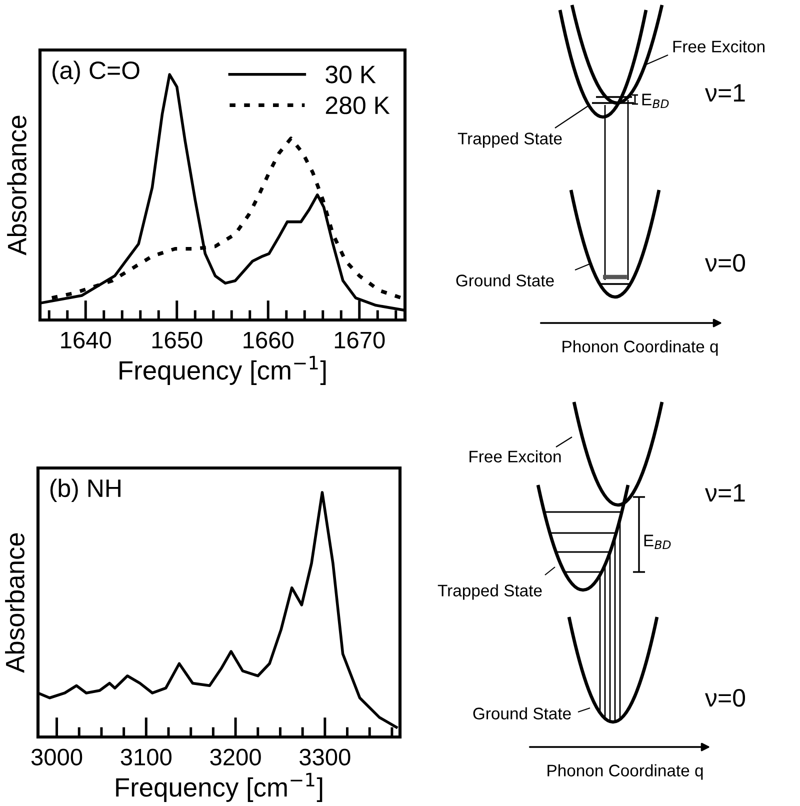 The image size is (800, 806). I want to click on x-tick-label: 3100, so click(146, 757).